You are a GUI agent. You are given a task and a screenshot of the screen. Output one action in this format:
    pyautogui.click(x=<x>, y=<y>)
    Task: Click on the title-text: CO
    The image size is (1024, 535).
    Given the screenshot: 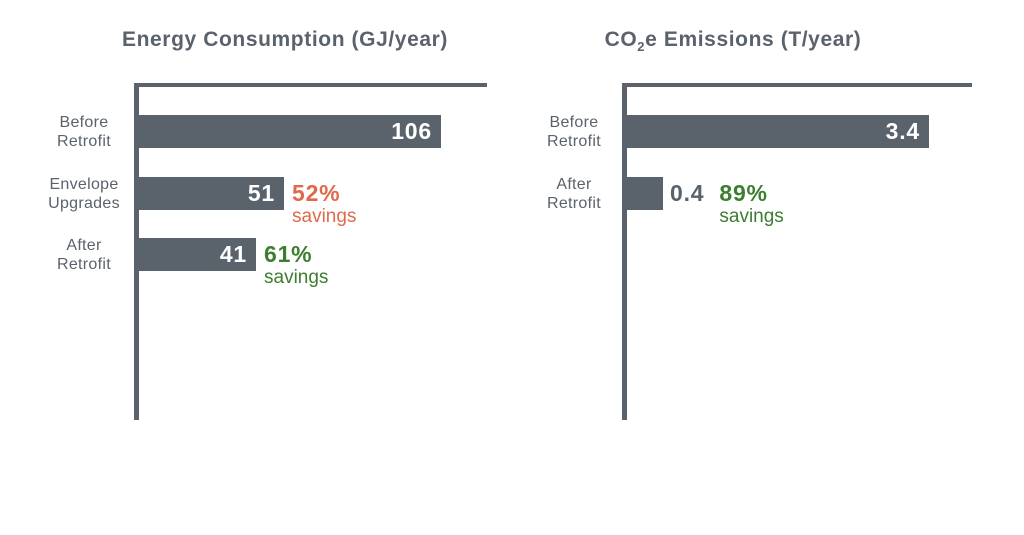 What is the action you would take?
    pyautogui.click(x=621, y=39)
    